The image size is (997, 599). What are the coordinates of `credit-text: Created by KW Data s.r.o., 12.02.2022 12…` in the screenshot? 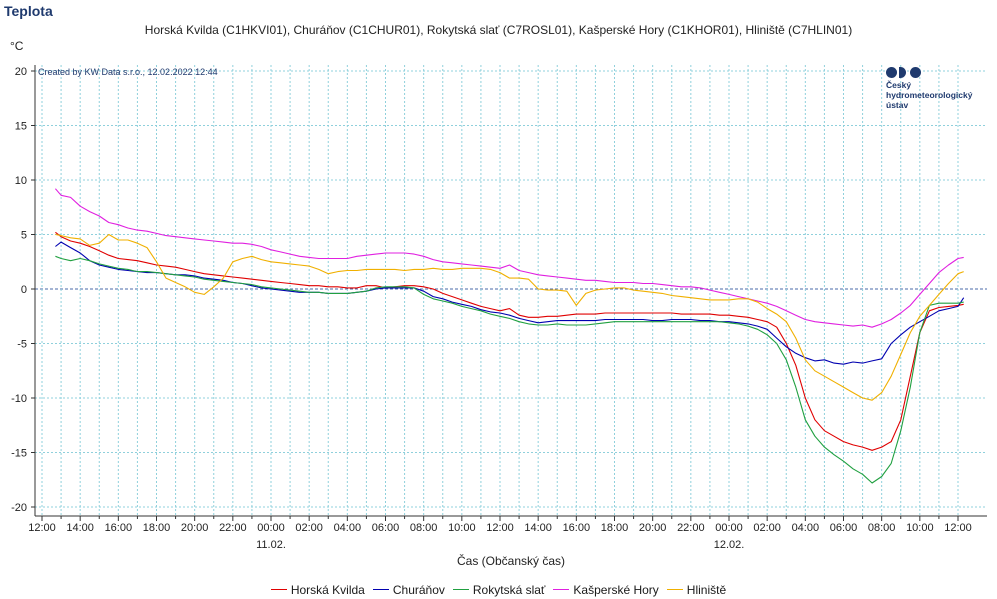 It's located at (128, 72).